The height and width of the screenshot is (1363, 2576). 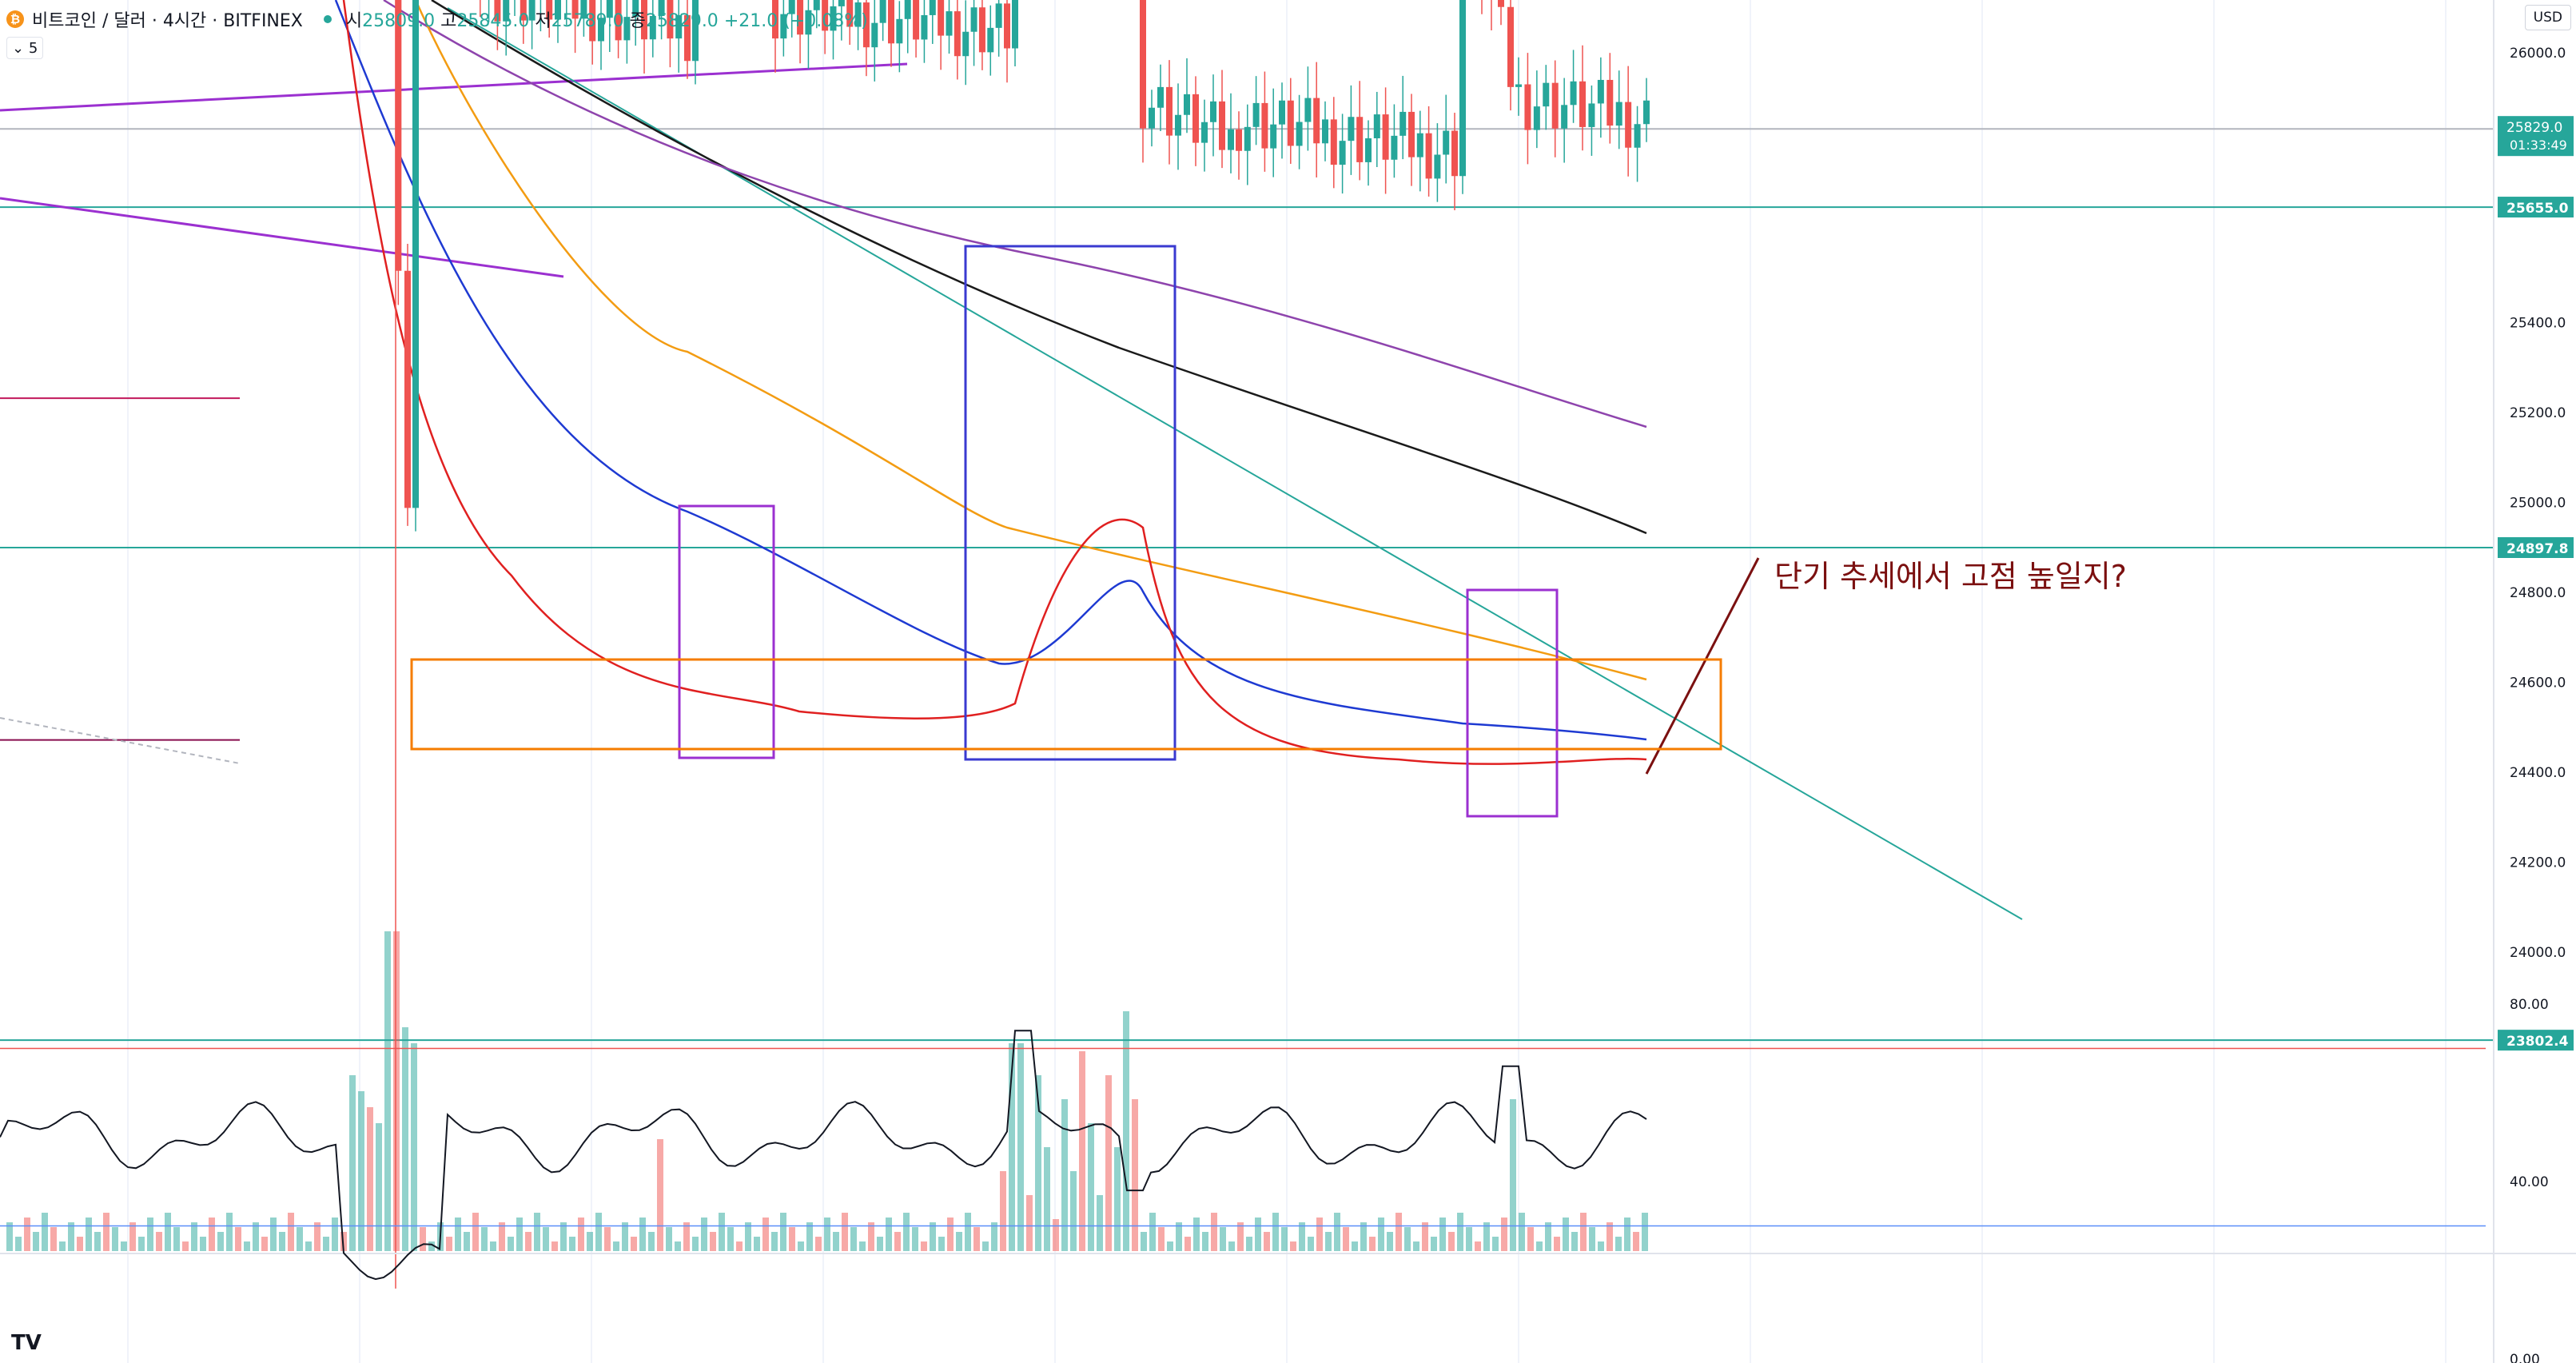 What do you see at coordinates (1512, 703) in the screenshot?
I see `highlight-box` at bounding box center [1512, 703].